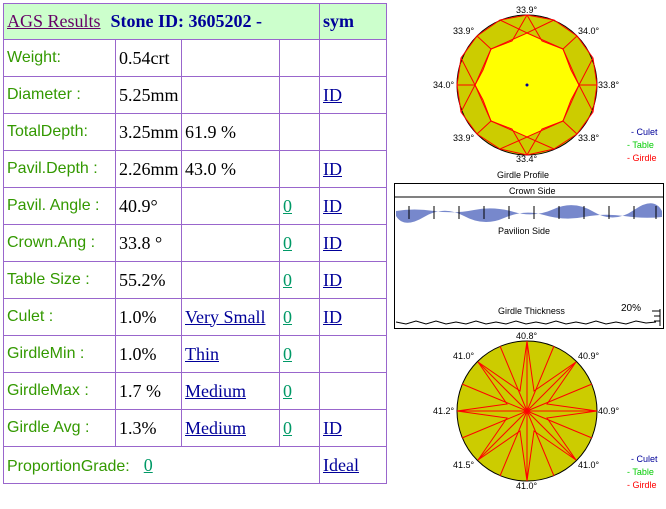 The width and height of the screenshot is (666, 509). I want to click on table-row: Girdle Avg : 1.3% Medium 0 ID, so click(195, 428).